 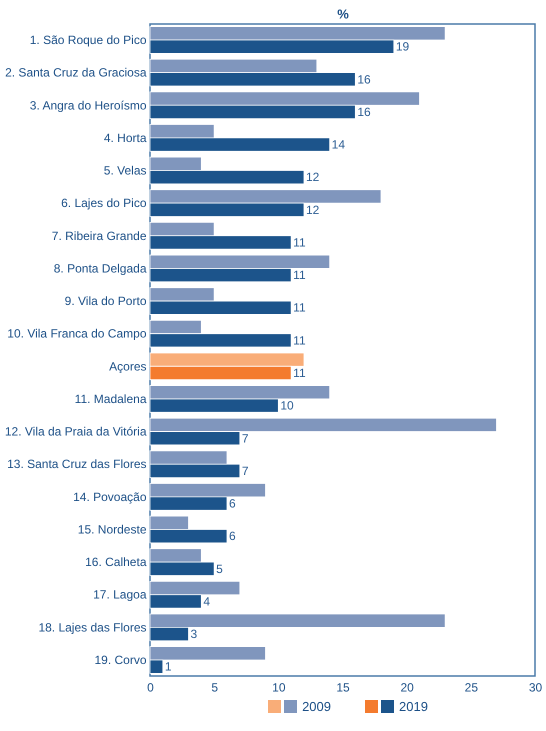 What do you see at coordinates (116, 562) in the screenshot?
I see `y-tick-label: 16. Calheta` at bounding box center [116, 562].